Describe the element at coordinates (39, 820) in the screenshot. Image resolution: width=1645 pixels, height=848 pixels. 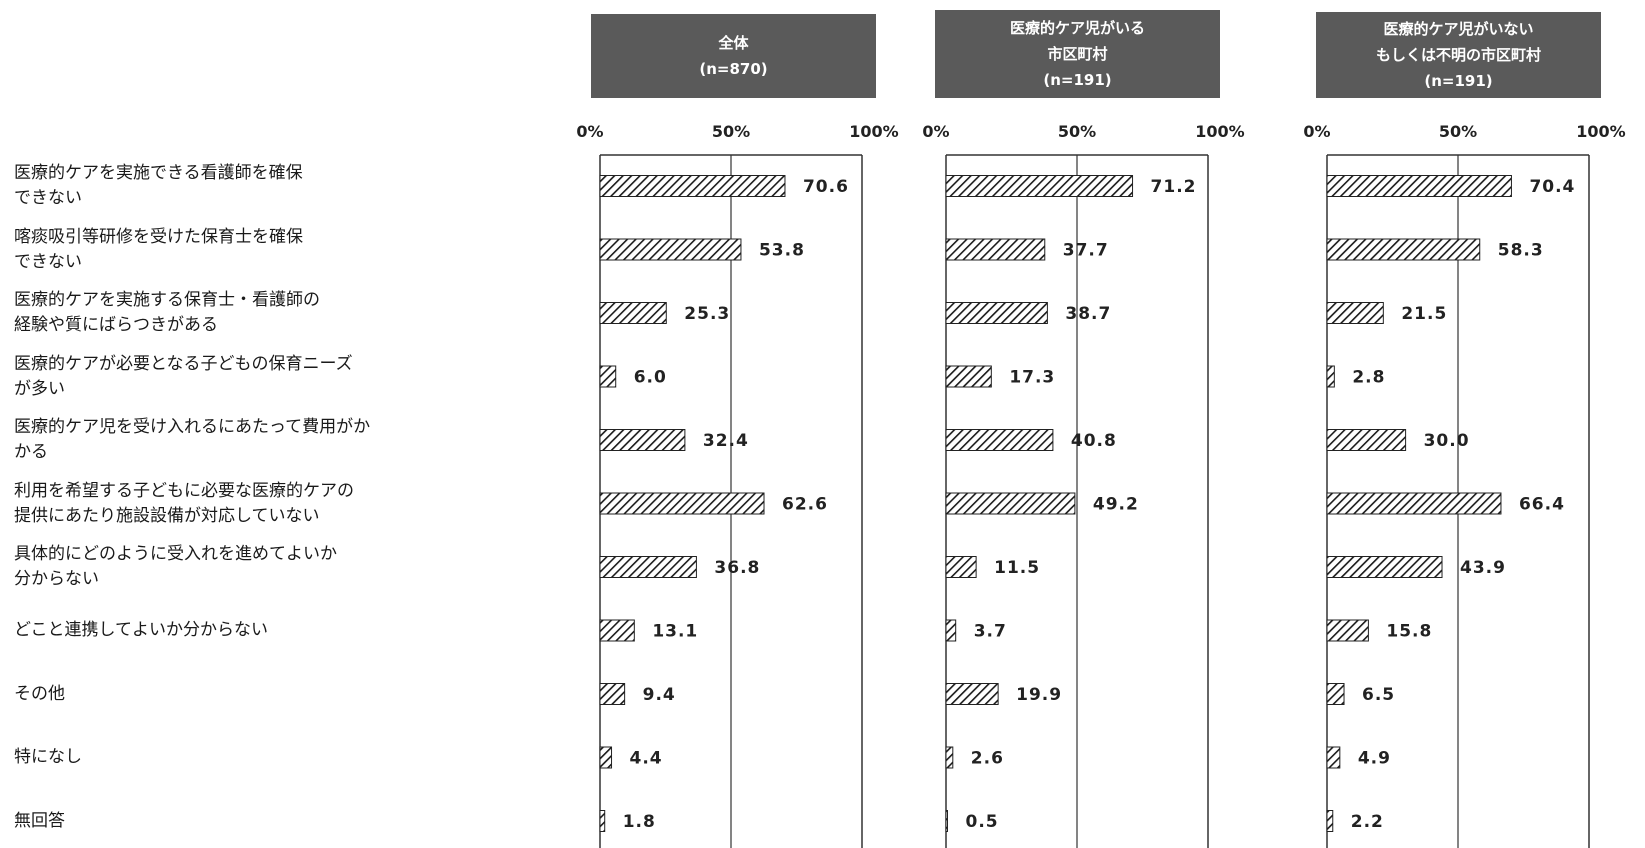
I see `category-label: 無回答` at that location.